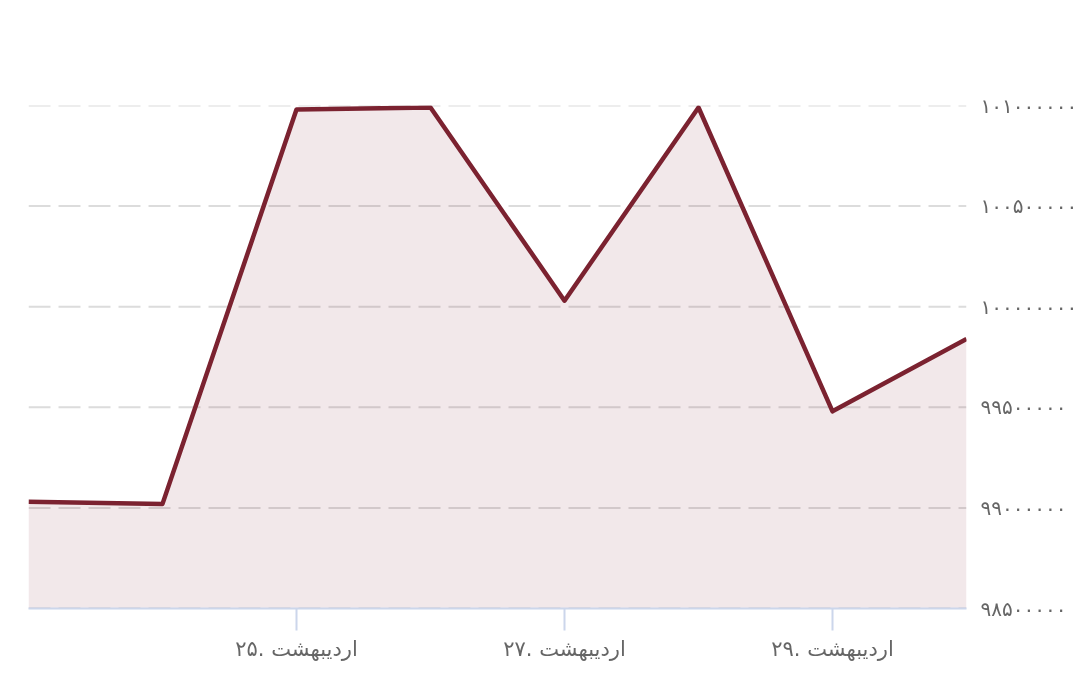  Describe the element at coordinates (1029, 306) in the screenshot. I see `y-tick-label: ۱۰۰۰۰۰۰۰۰` at that location.